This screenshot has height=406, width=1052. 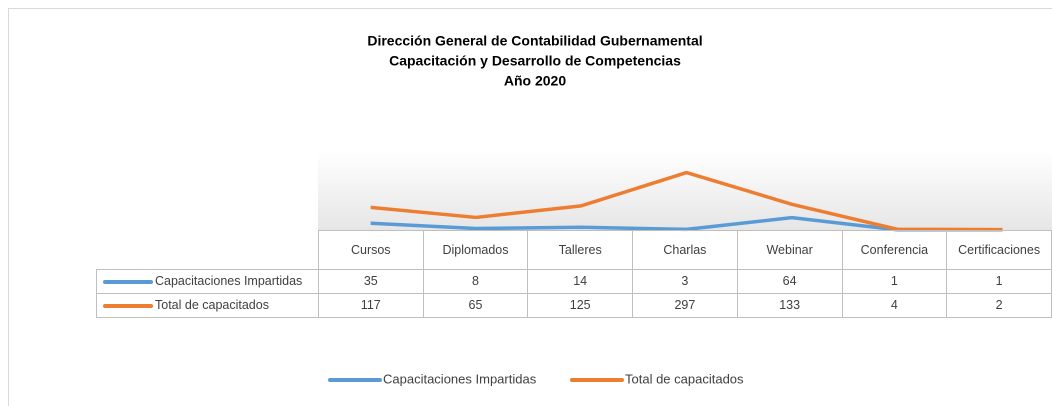 What do you see at coordinates (789, 281) in the screenshot?
I see `value-cell: 64` at bounding box center [789, 281].